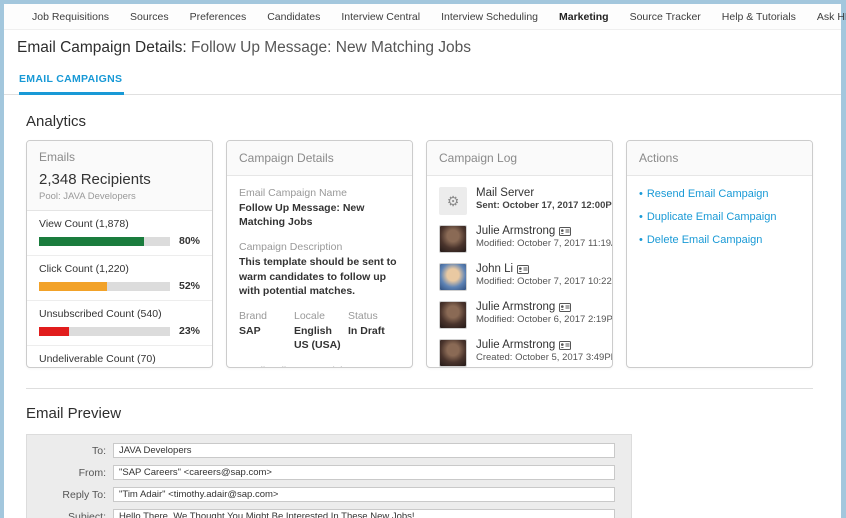  I want to click on log-entry-detail: Modified: October 6, 2017 2:19PM EST, so click(544, 319).